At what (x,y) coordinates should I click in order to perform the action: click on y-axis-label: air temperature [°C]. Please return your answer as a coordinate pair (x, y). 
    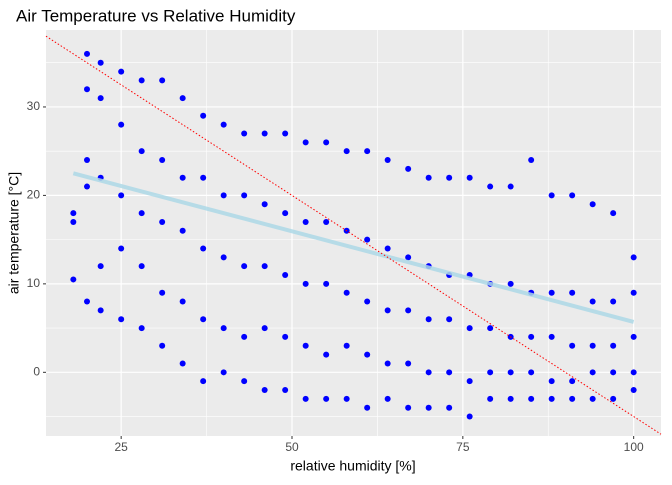
    Looking at the image, I should click on (14, 233).